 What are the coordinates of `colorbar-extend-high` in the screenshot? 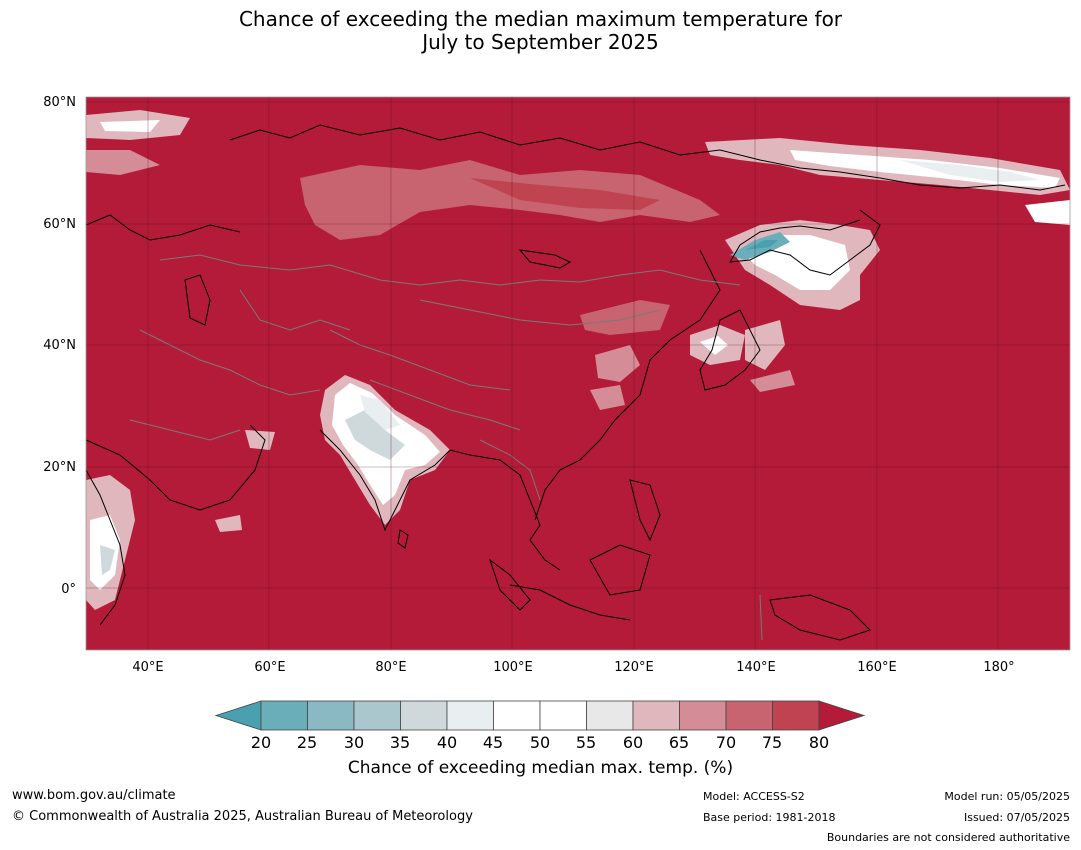 It's located at (842, 715).